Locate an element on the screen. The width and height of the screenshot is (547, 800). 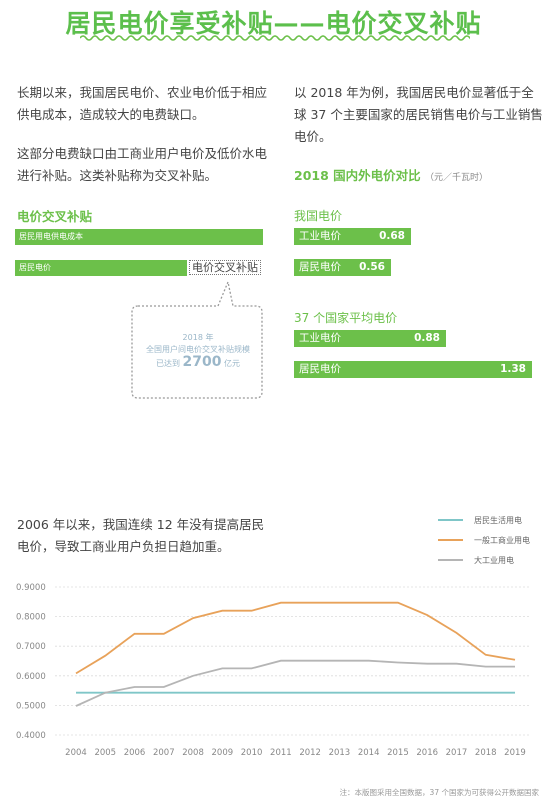
x-tick-label: 2013 is located at coordinates (340, 753).